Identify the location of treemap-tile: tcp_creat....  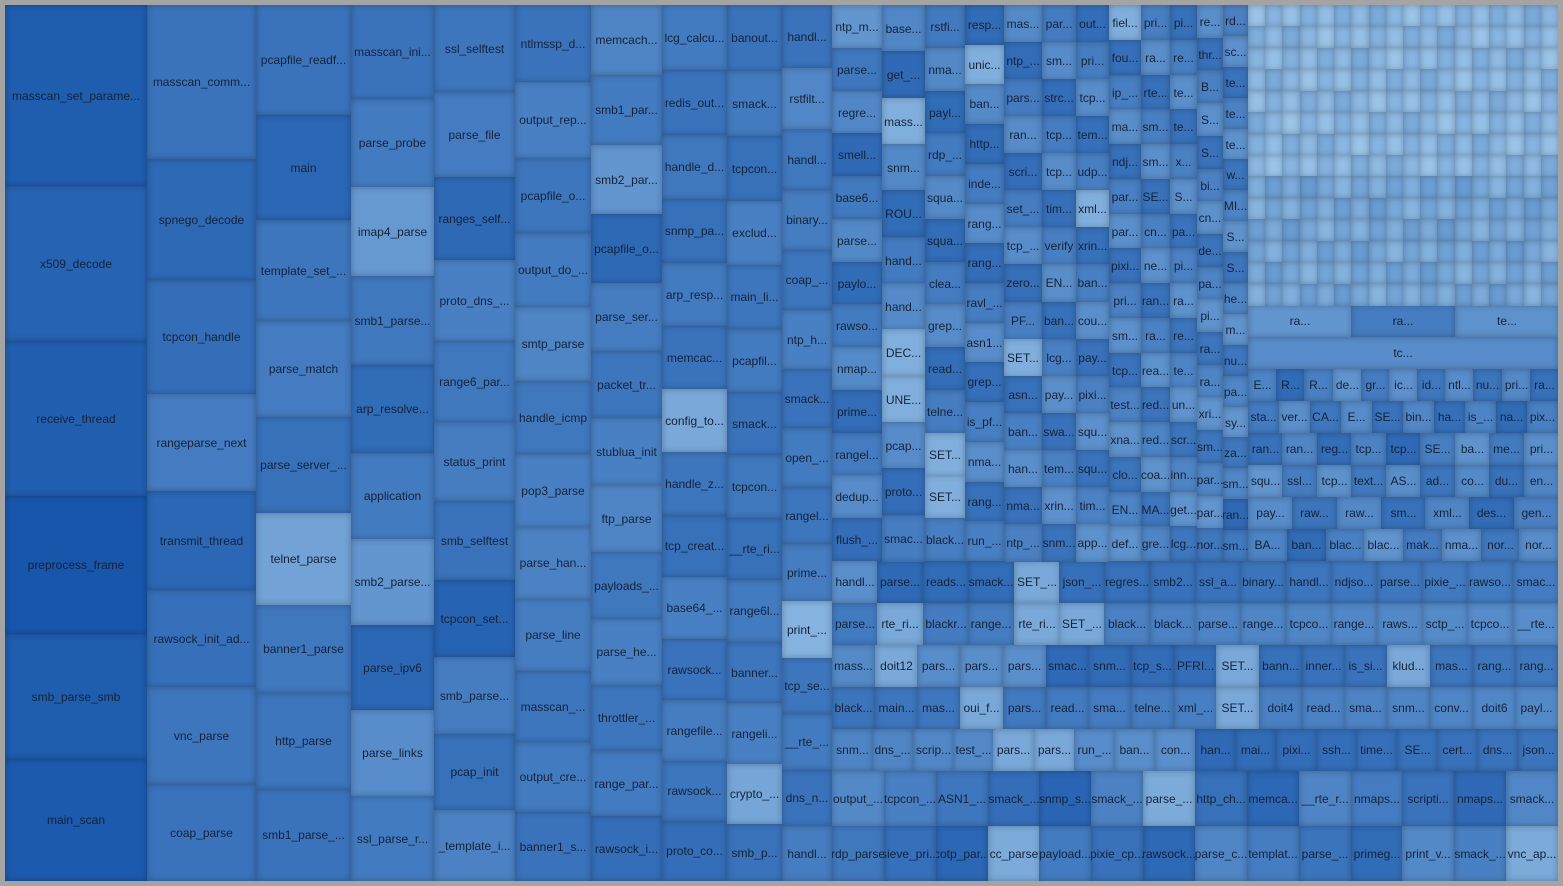
(694, 546).